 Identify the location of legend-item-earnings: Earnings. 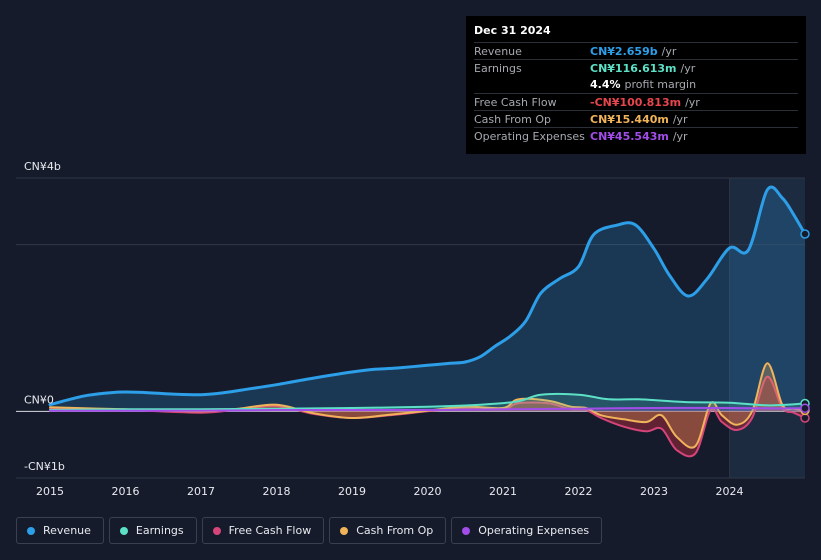
(152, 530).